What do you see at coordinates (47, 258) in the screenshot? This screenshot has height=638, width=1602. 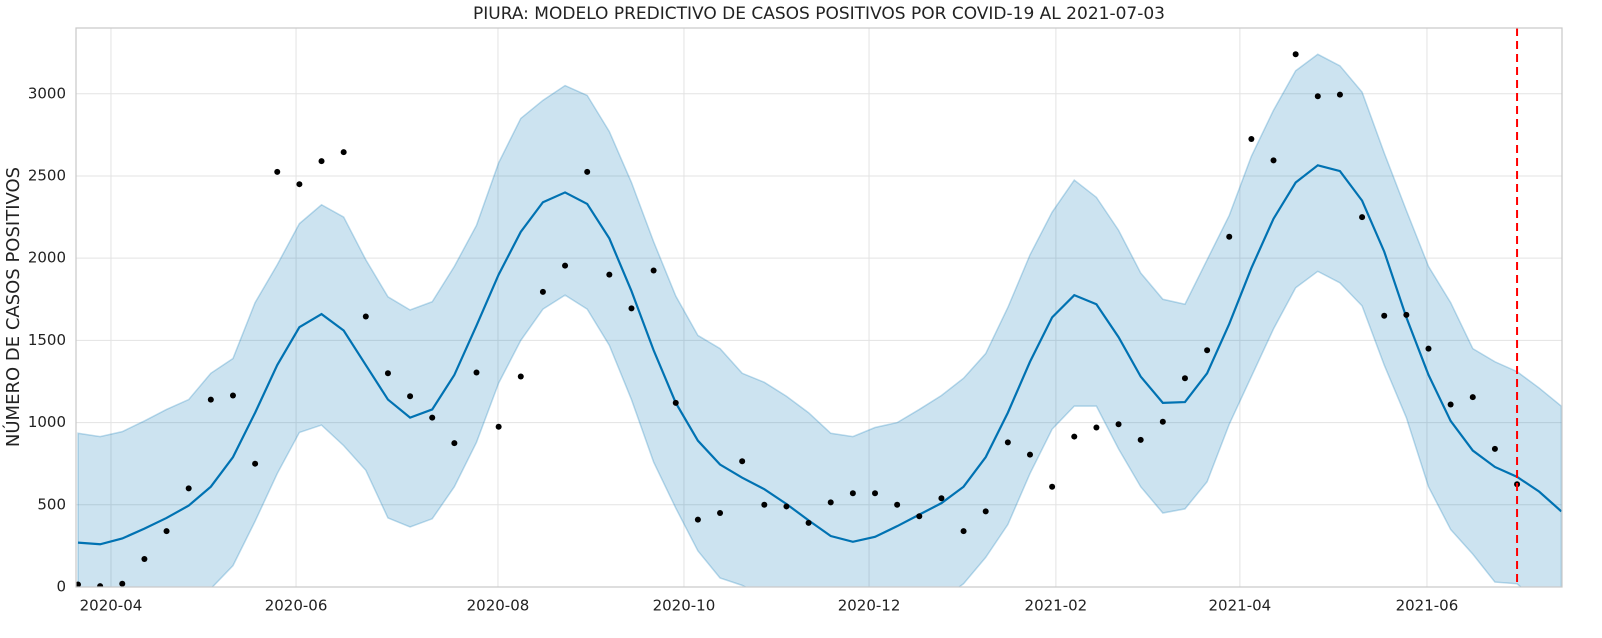 I see `y-tick-label: 2000` at bounding box center [47, 258].